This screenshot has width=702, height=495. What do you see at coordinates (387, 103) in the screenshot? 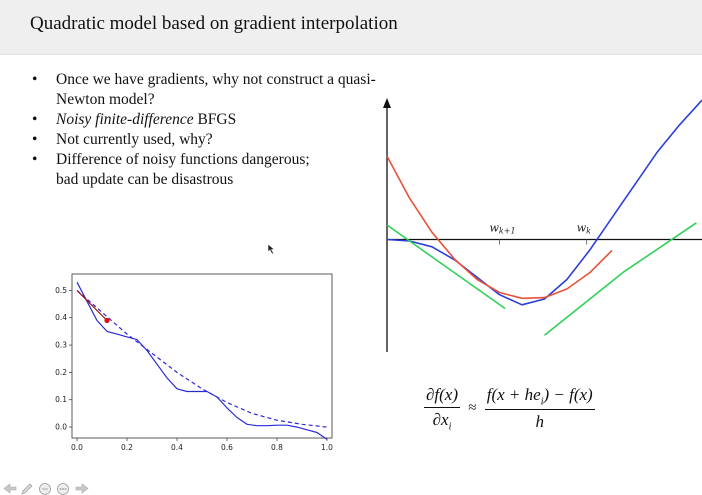
I see `y-axis-arrow-icon` at bounding box center [387, 103].